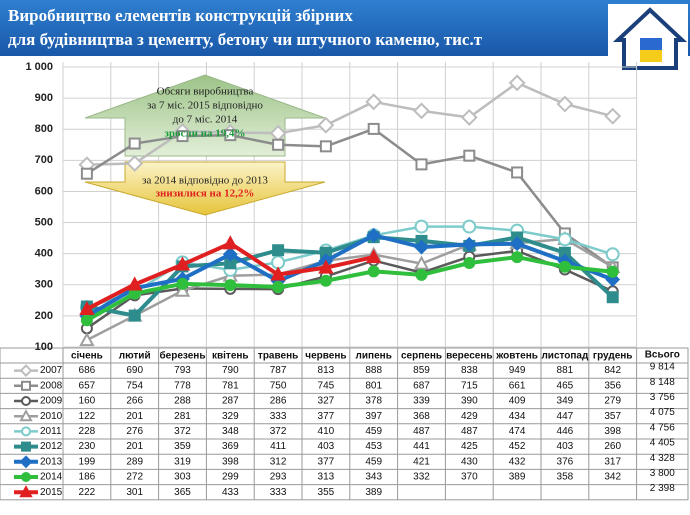 This screenshot has height=515, width=690. What do you see at coordinates (565, 385) in the screenshot?
I see `table-value: 465` at bounding box center [565, 385].